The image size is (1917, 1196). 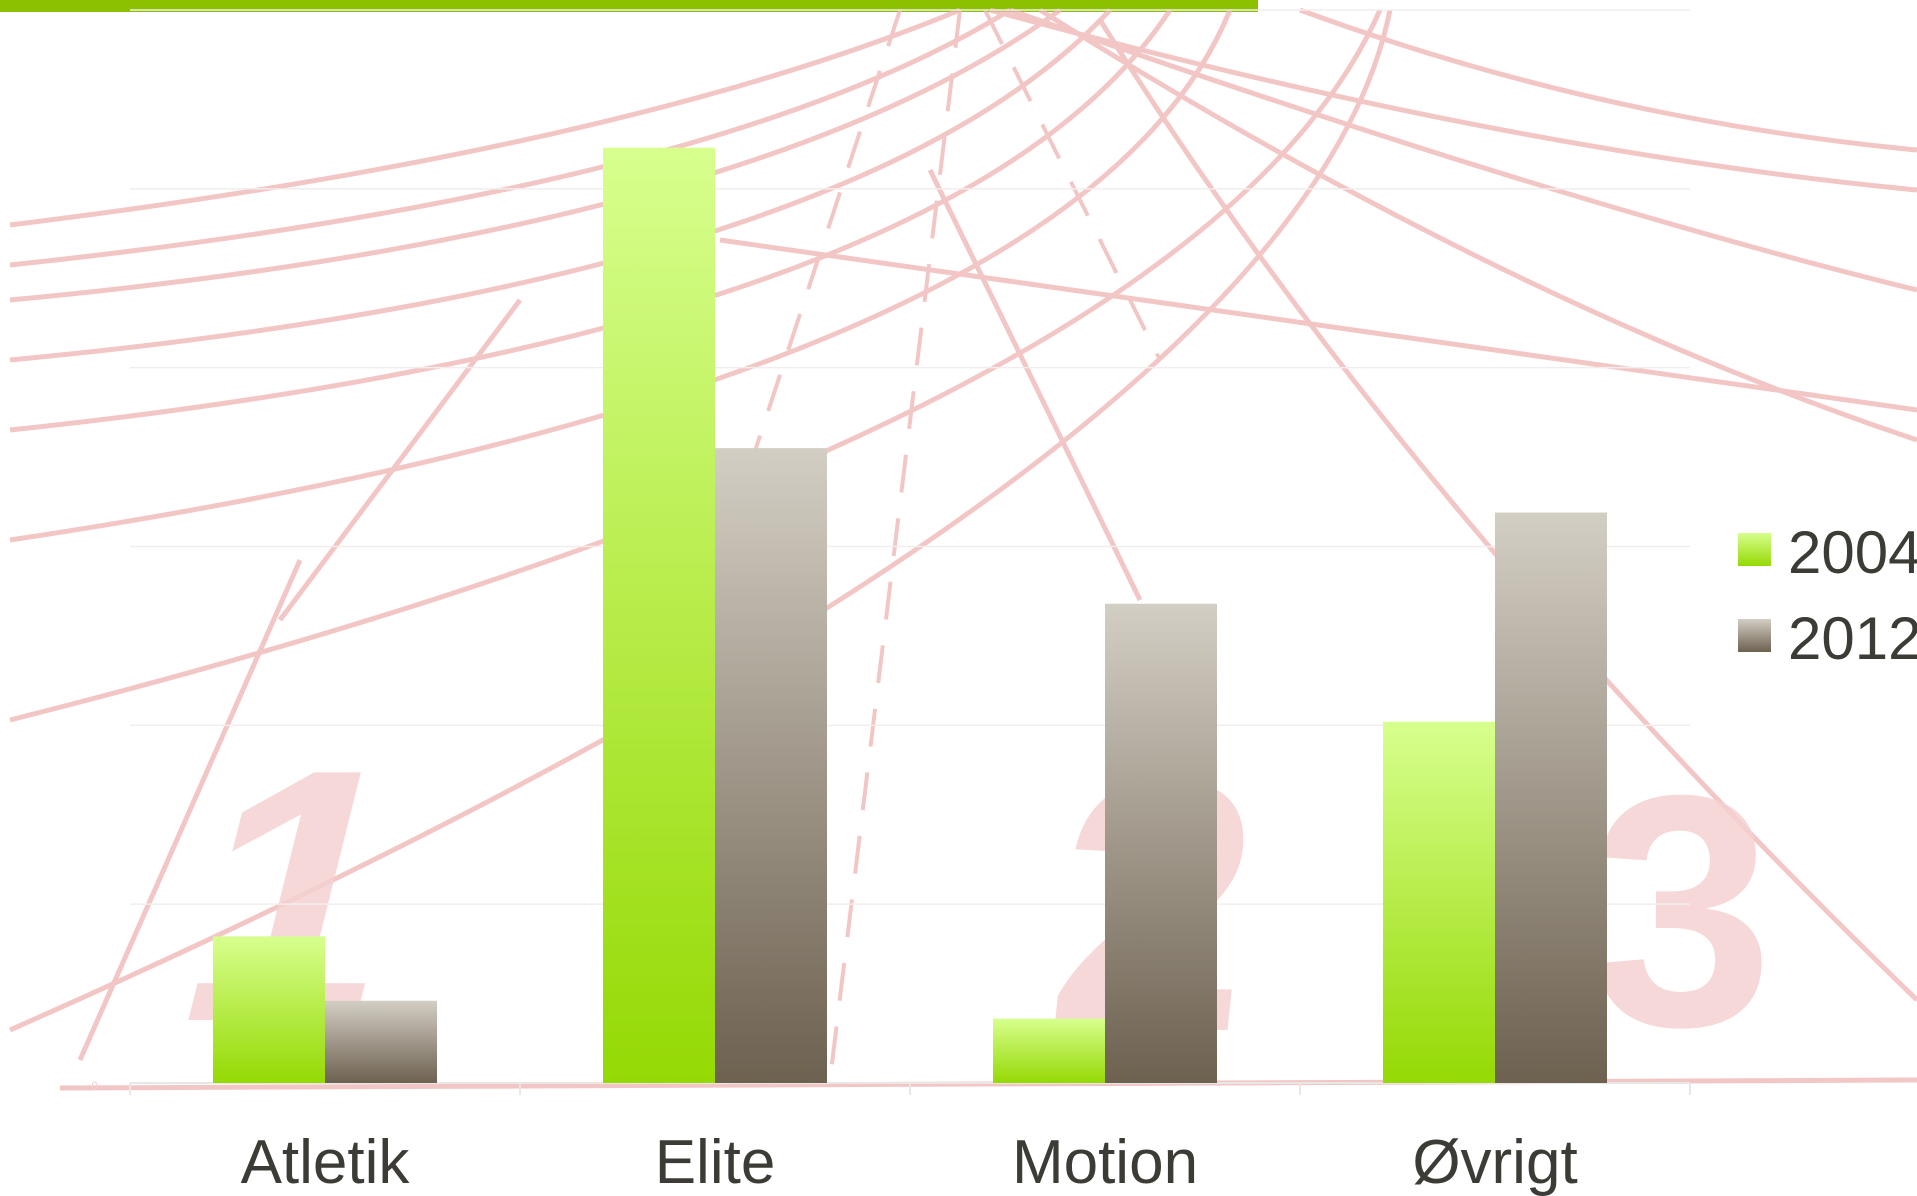 I want to click on top-accent-bar, so click(x=629, y=6).